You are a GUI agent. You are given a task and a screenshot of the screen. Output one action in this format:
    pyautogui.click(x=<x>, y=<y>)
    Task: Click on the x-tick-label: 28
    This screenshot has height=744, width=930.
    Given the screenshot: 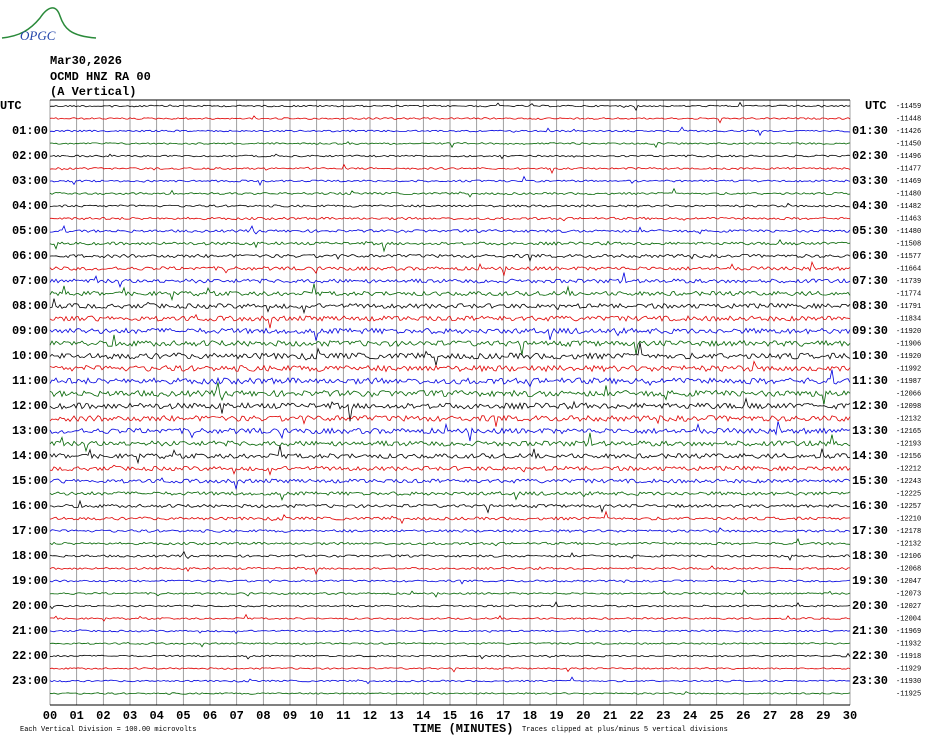 What is the action you would take?
    pyautogui.click(x=796, y=716)
    